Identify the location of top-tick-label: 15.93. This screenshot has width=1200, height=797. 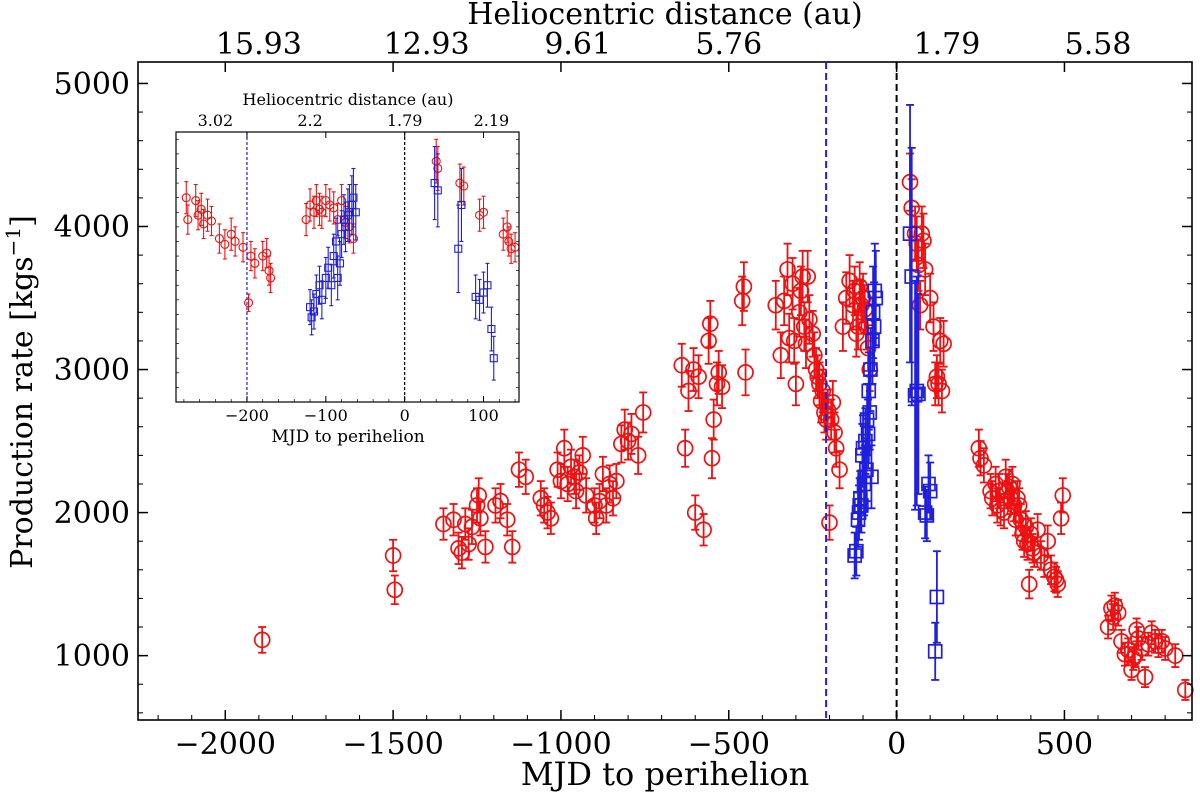
(259, 44).